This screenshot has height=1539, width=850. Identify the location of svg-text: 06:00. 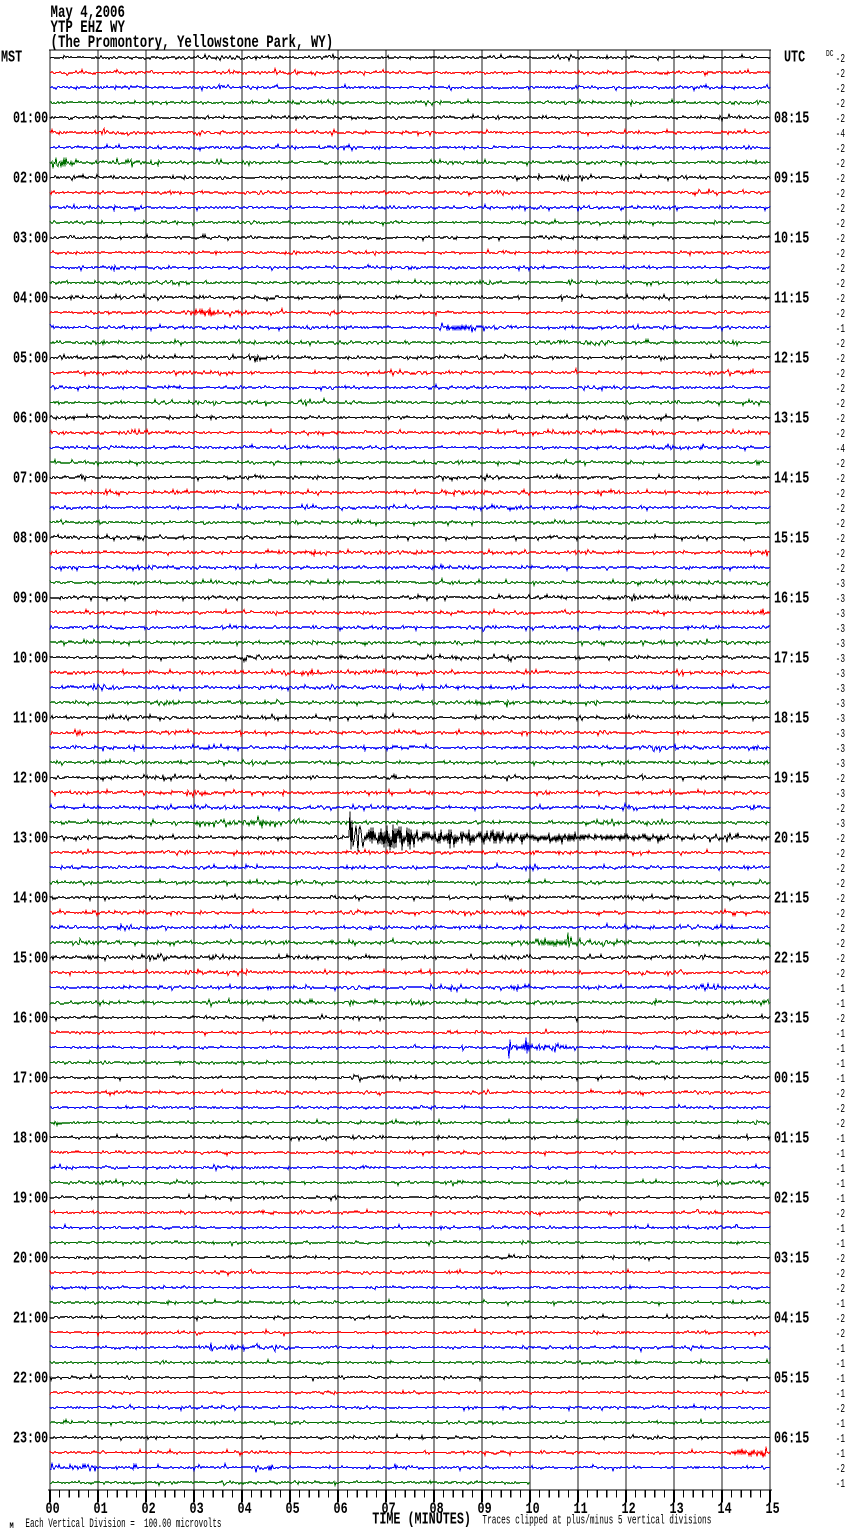
(30, 419).